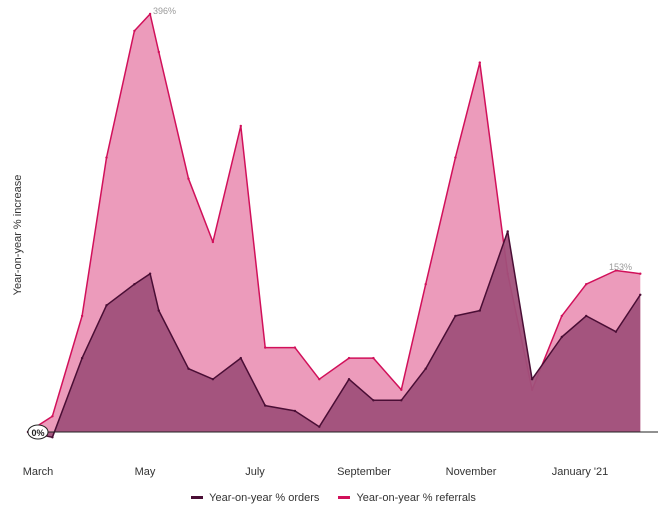 This screenshot has width=667, height=521. What do you see at coordinates (18, 235) in the screenshot?
I see `y-axis-label: Year-on-year % increase` at bounding box center [18, 235].